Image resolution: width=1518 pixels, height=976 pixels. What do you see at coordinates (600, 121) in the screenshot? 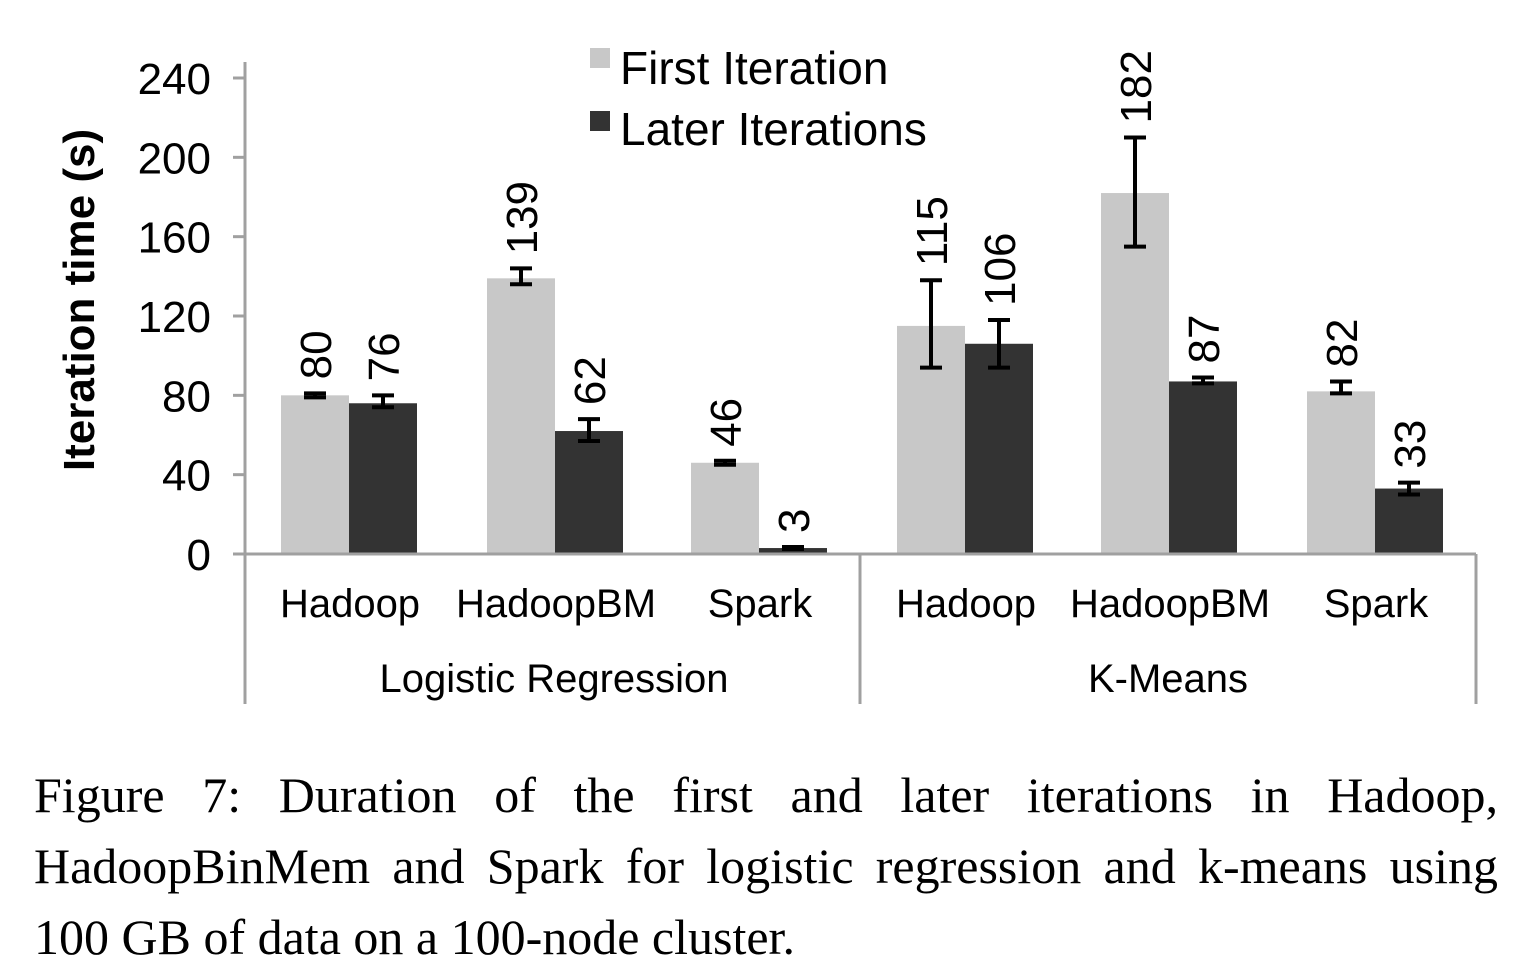
I see `legend-swatch-later` at bounding box center [600, 121].